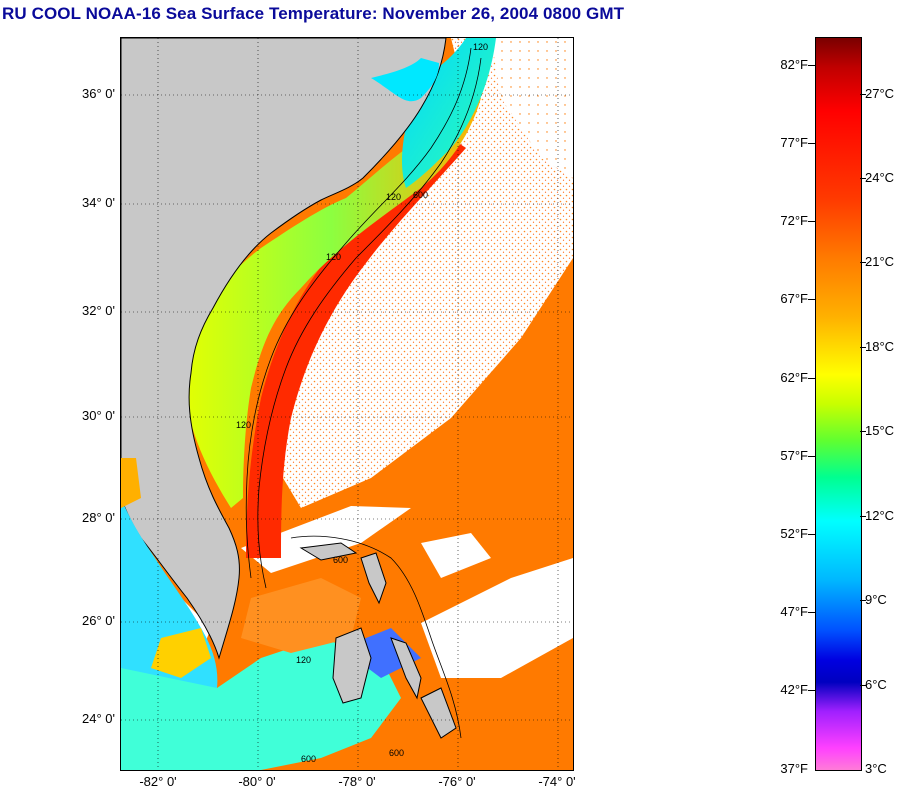 This screenshot has width=905, height=793. What do you see at coordinates (794, 377) in the screenshot?
I see `colorbar-fahrenheit-label: 62°F` at bounding box center [794, 377].